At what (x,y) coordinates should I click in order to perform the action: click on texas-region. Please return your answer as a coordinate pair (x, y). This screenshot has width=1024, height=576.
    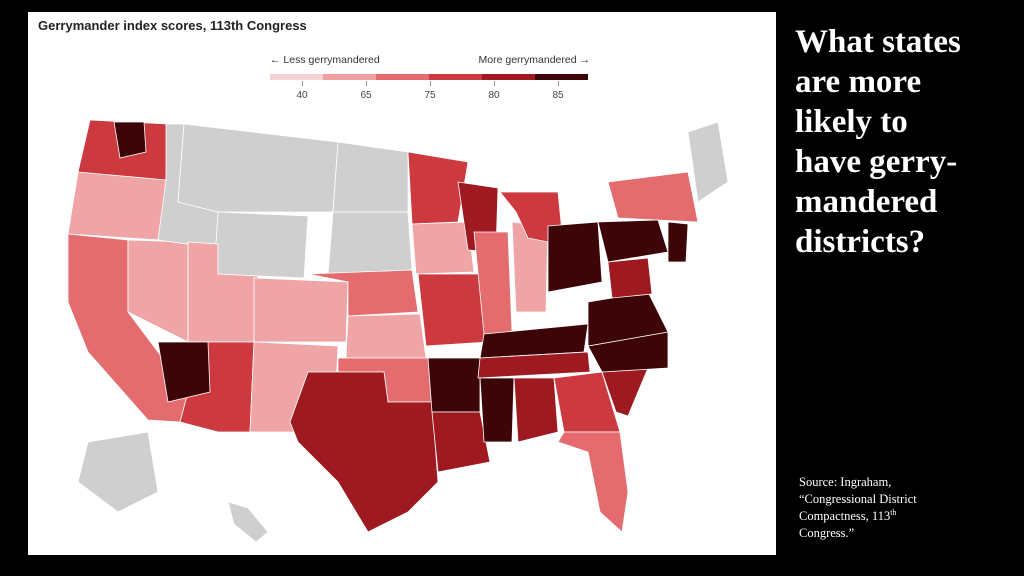
    Looking at the image, I should click on (364, 452).